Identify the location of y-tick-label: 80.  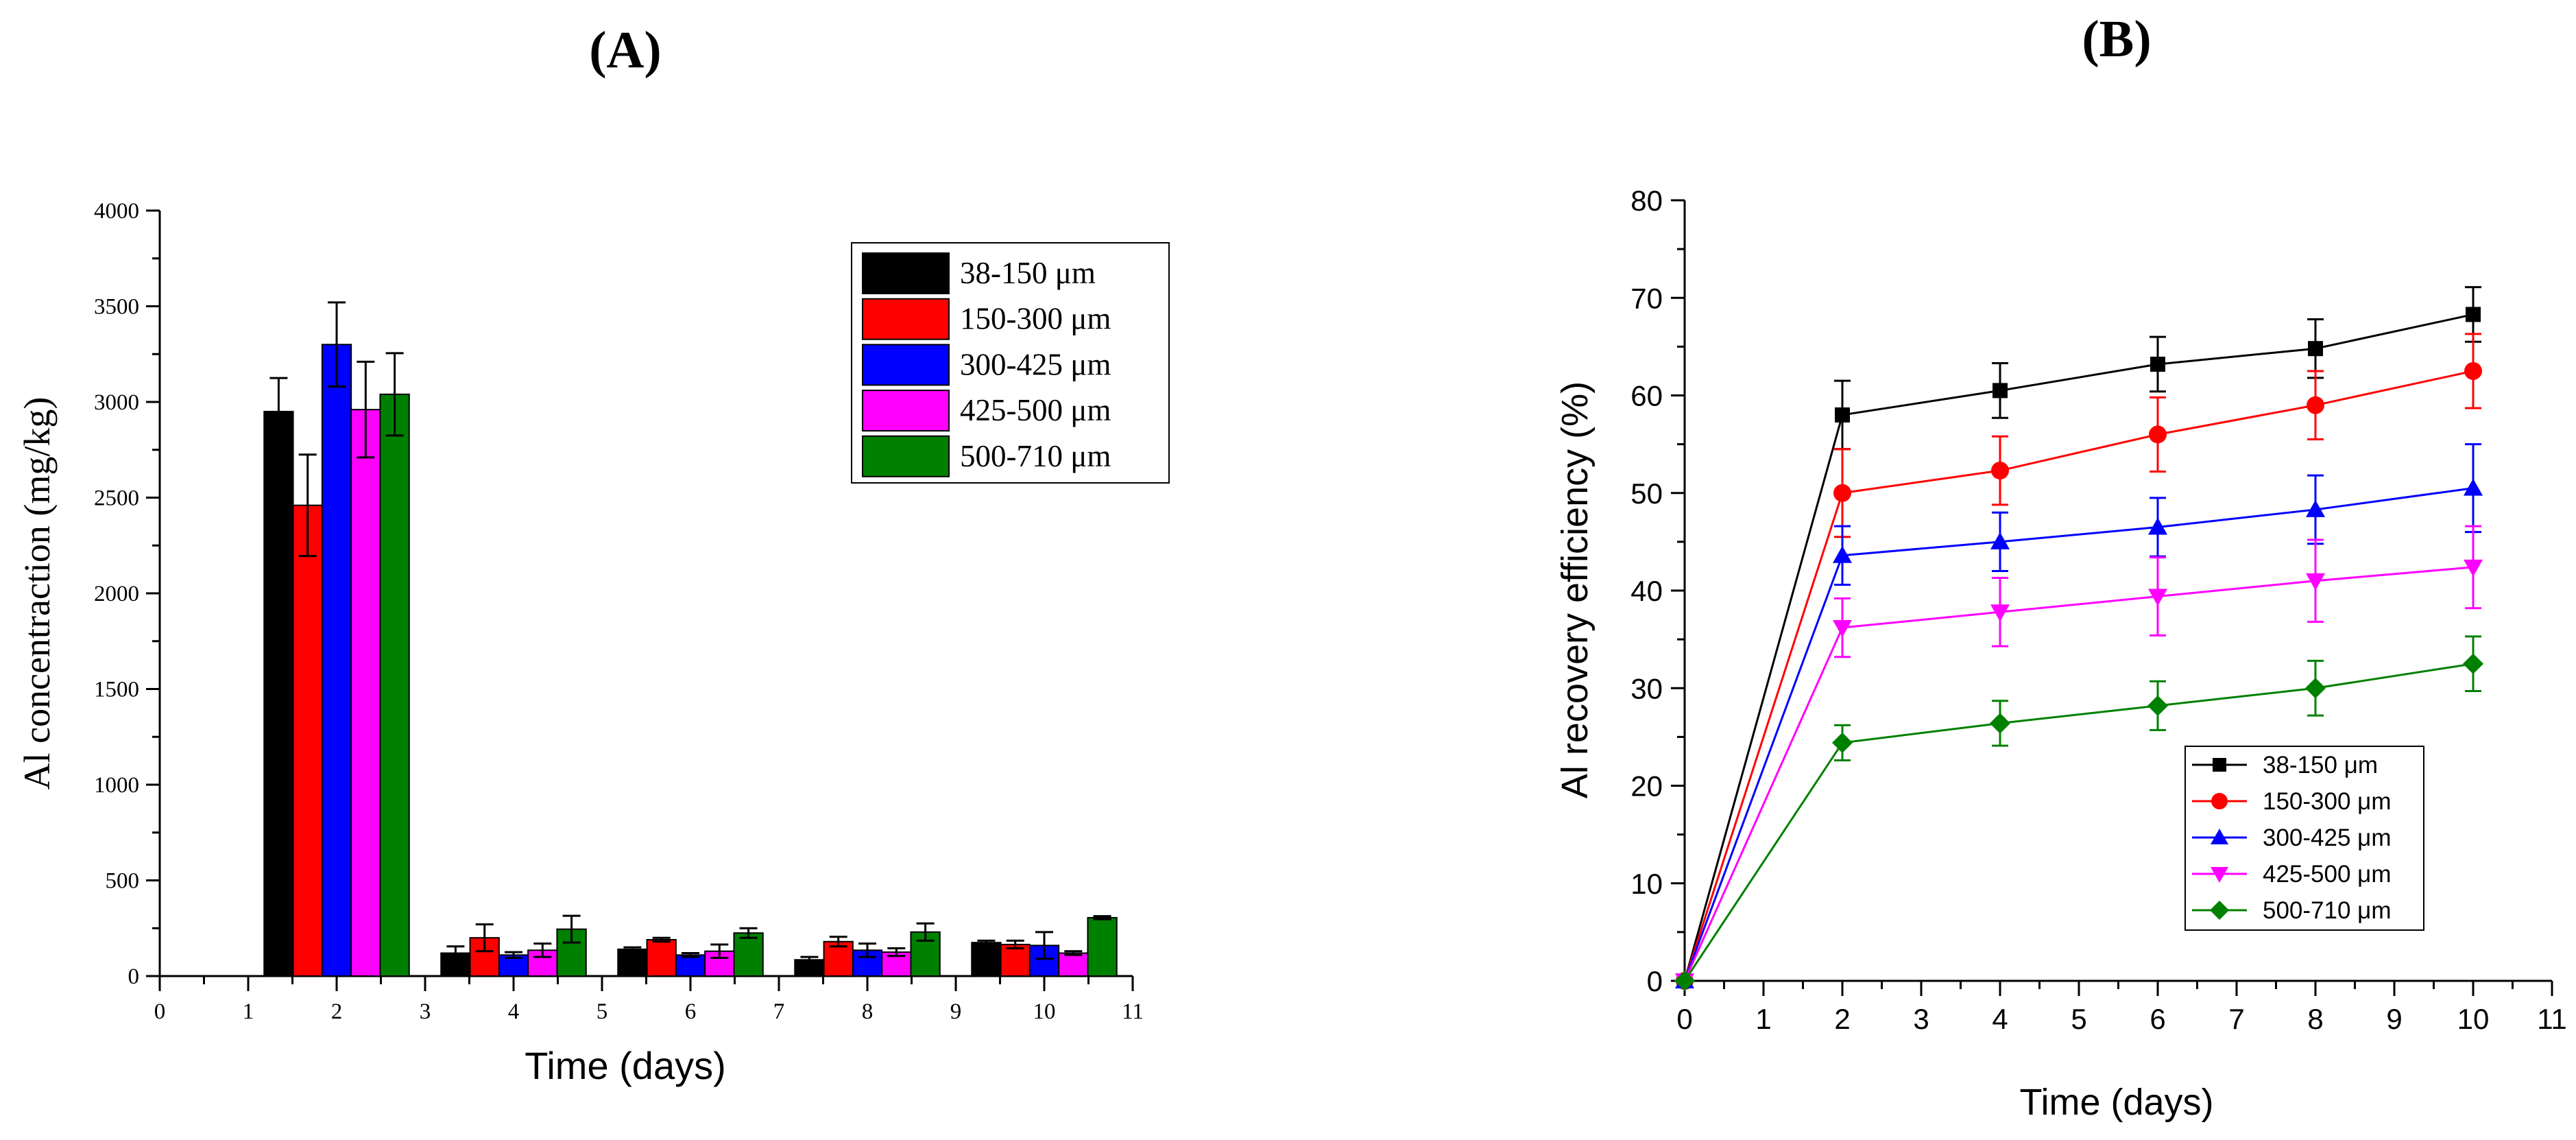
(1646, 201).